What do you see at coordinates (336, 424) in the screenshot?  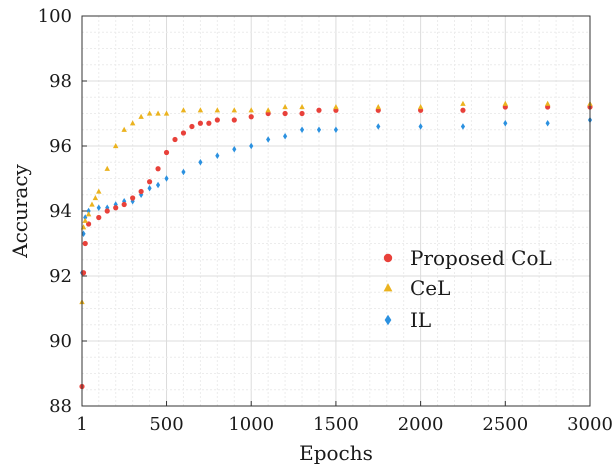 I see `x-tick-label: 1500` at bounding box center [336, 424].